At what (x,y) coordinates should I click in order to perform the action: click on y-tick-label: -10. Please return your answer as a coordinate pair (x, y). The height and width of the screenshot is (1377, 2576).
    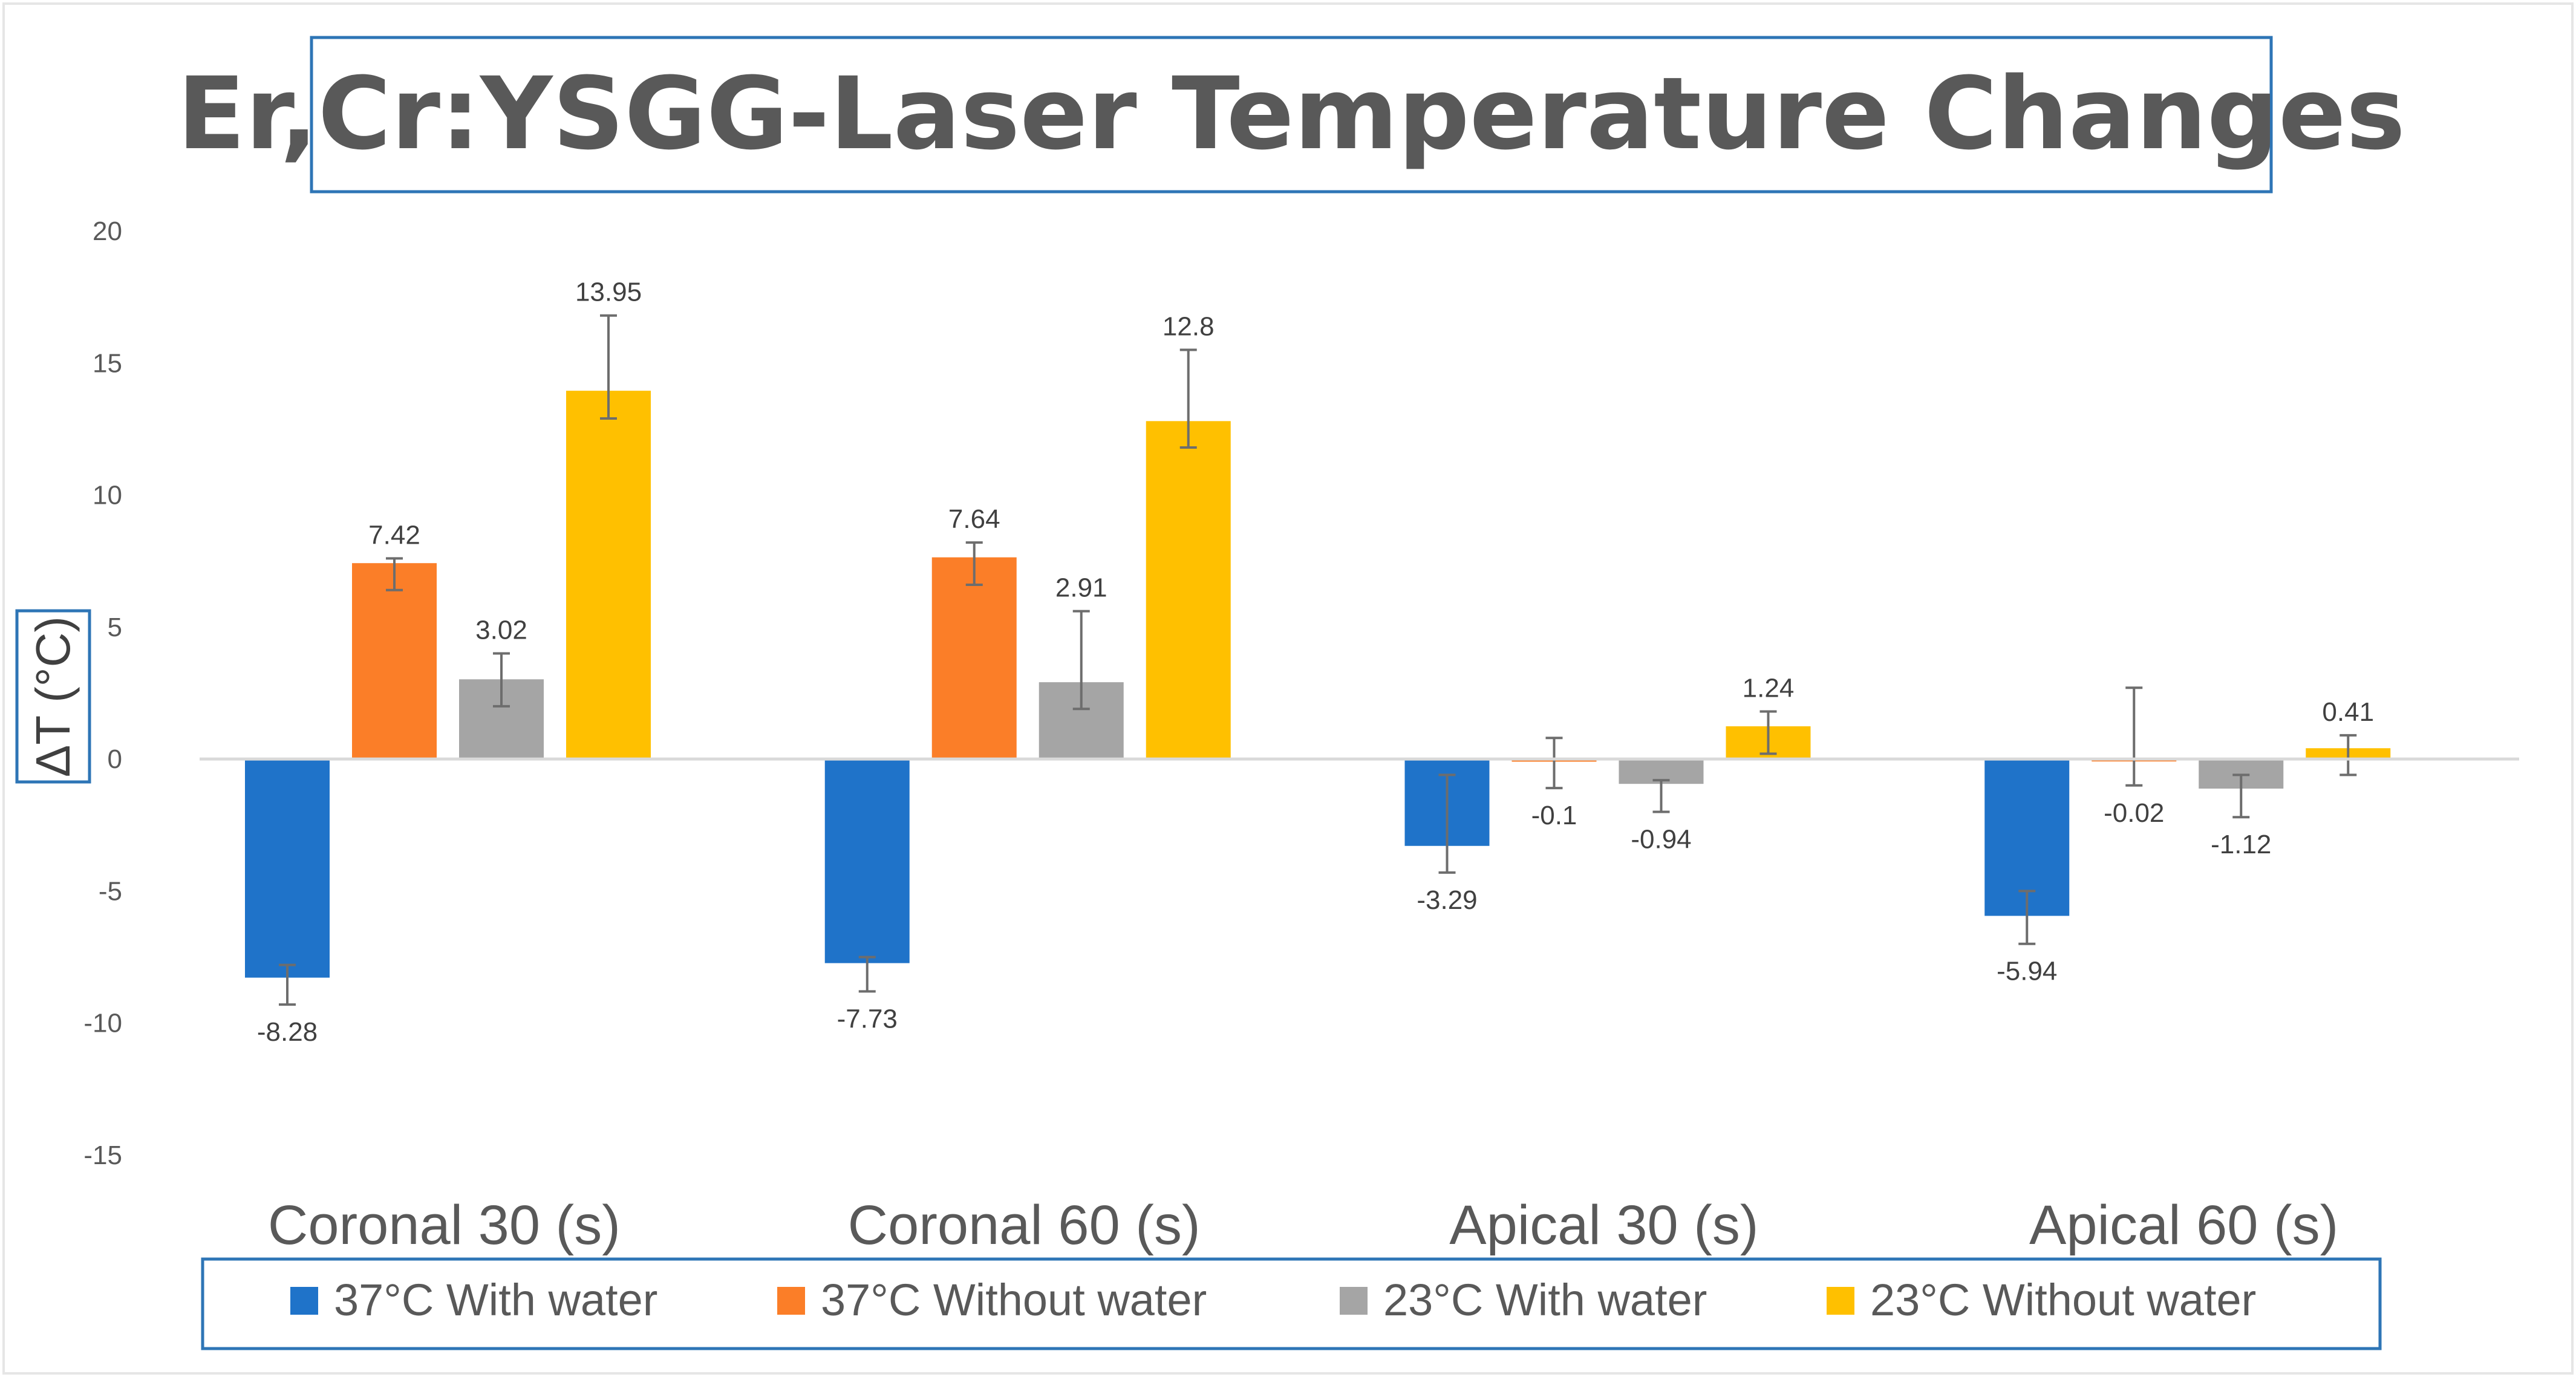
    Looking at the image, I should click on (102, 1023).